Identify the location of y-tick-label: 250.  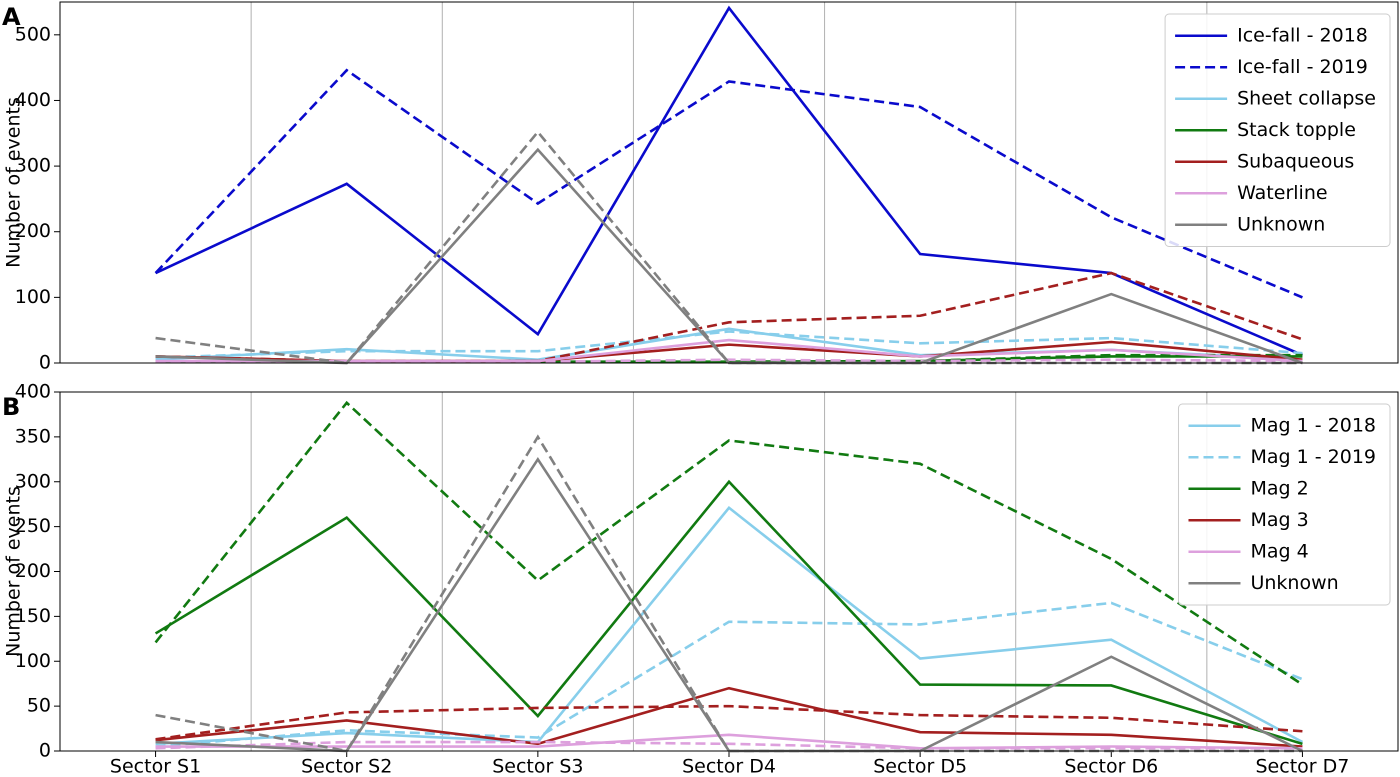
(33, 526).